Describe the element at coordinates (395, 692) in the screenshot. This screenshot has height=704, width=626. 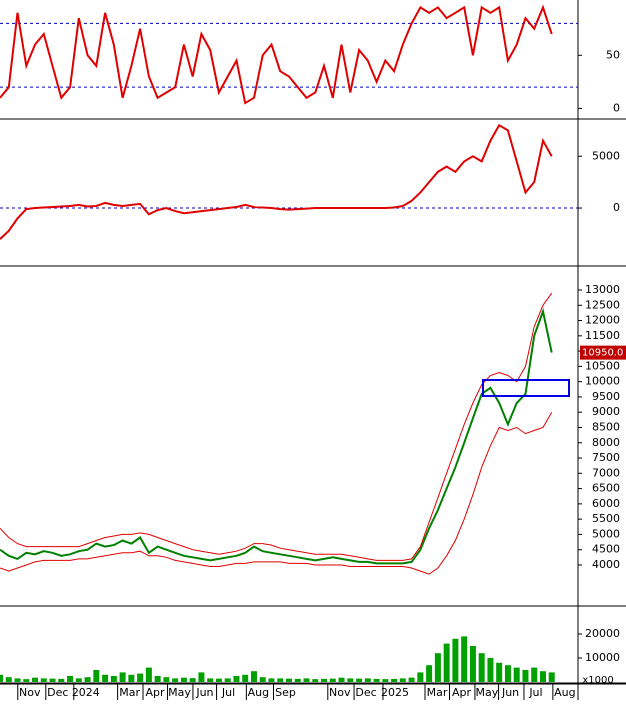
I see `x-tick-label: 2025` at that location.